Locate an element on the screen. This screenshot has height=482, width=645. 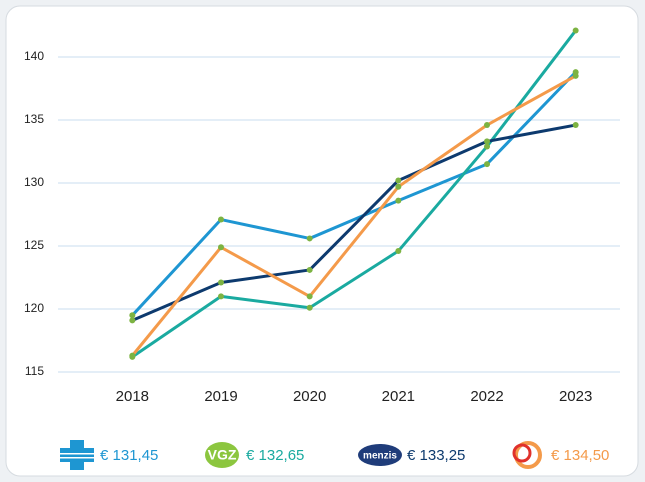
x-tick-label: 2021 is located at coordinates (398, 396).